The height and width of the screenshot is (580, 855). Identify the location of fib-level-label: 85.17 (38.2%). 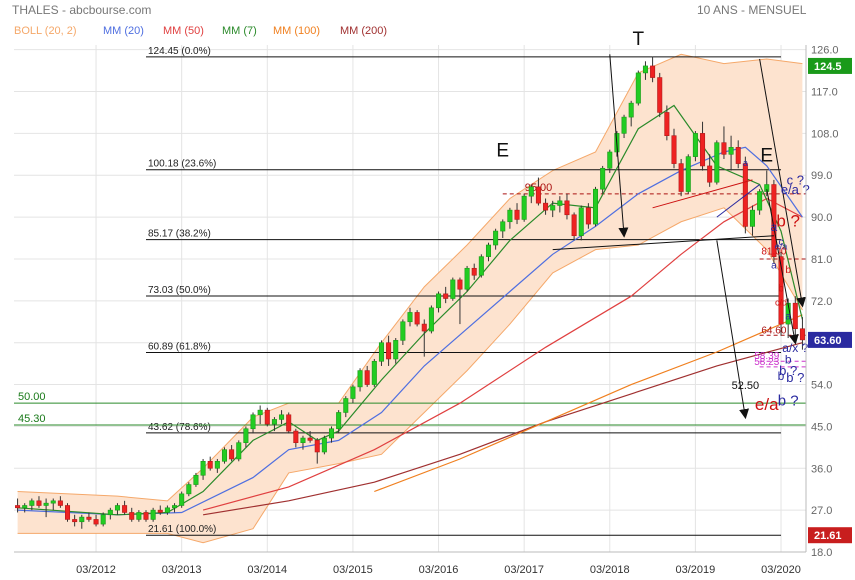
(179, 234).